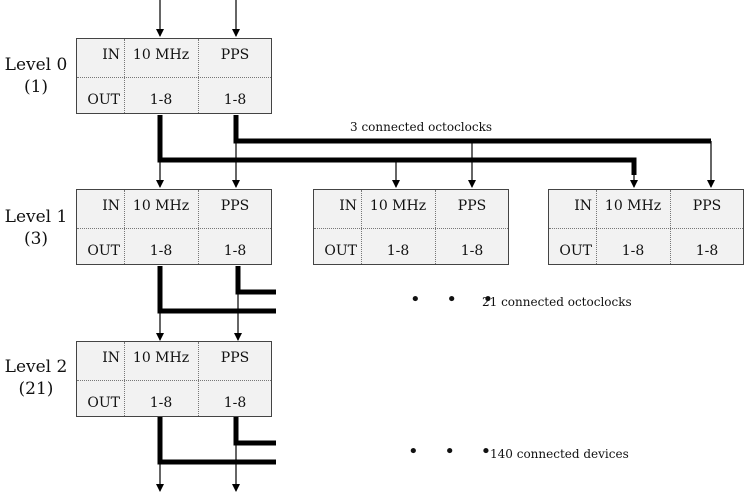  I want to click on level0-label: Level 0 (1), so click(36, 76).